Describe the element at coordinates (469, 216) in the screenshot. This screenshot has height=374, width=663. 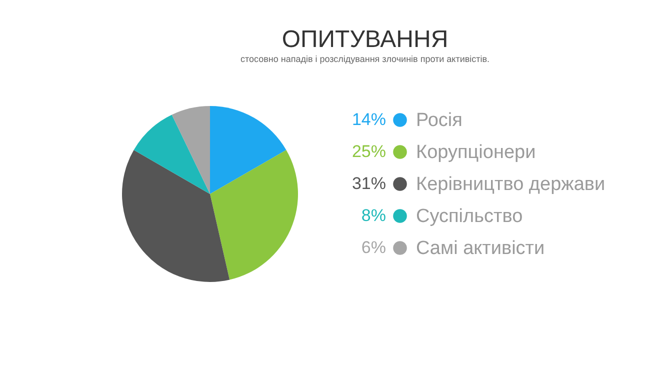
I see `legend-label: Суспільство` at that location.